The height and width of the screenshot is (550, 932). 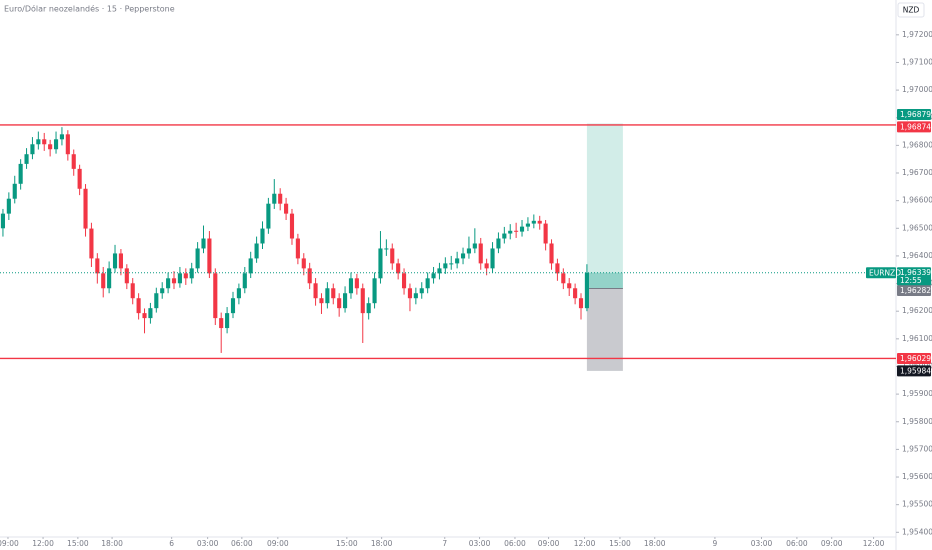 What do you see at coordinates (917, 200) in the screenshot?
I see `y-tick-label: 1,96600` at bounding box center [917, 200].